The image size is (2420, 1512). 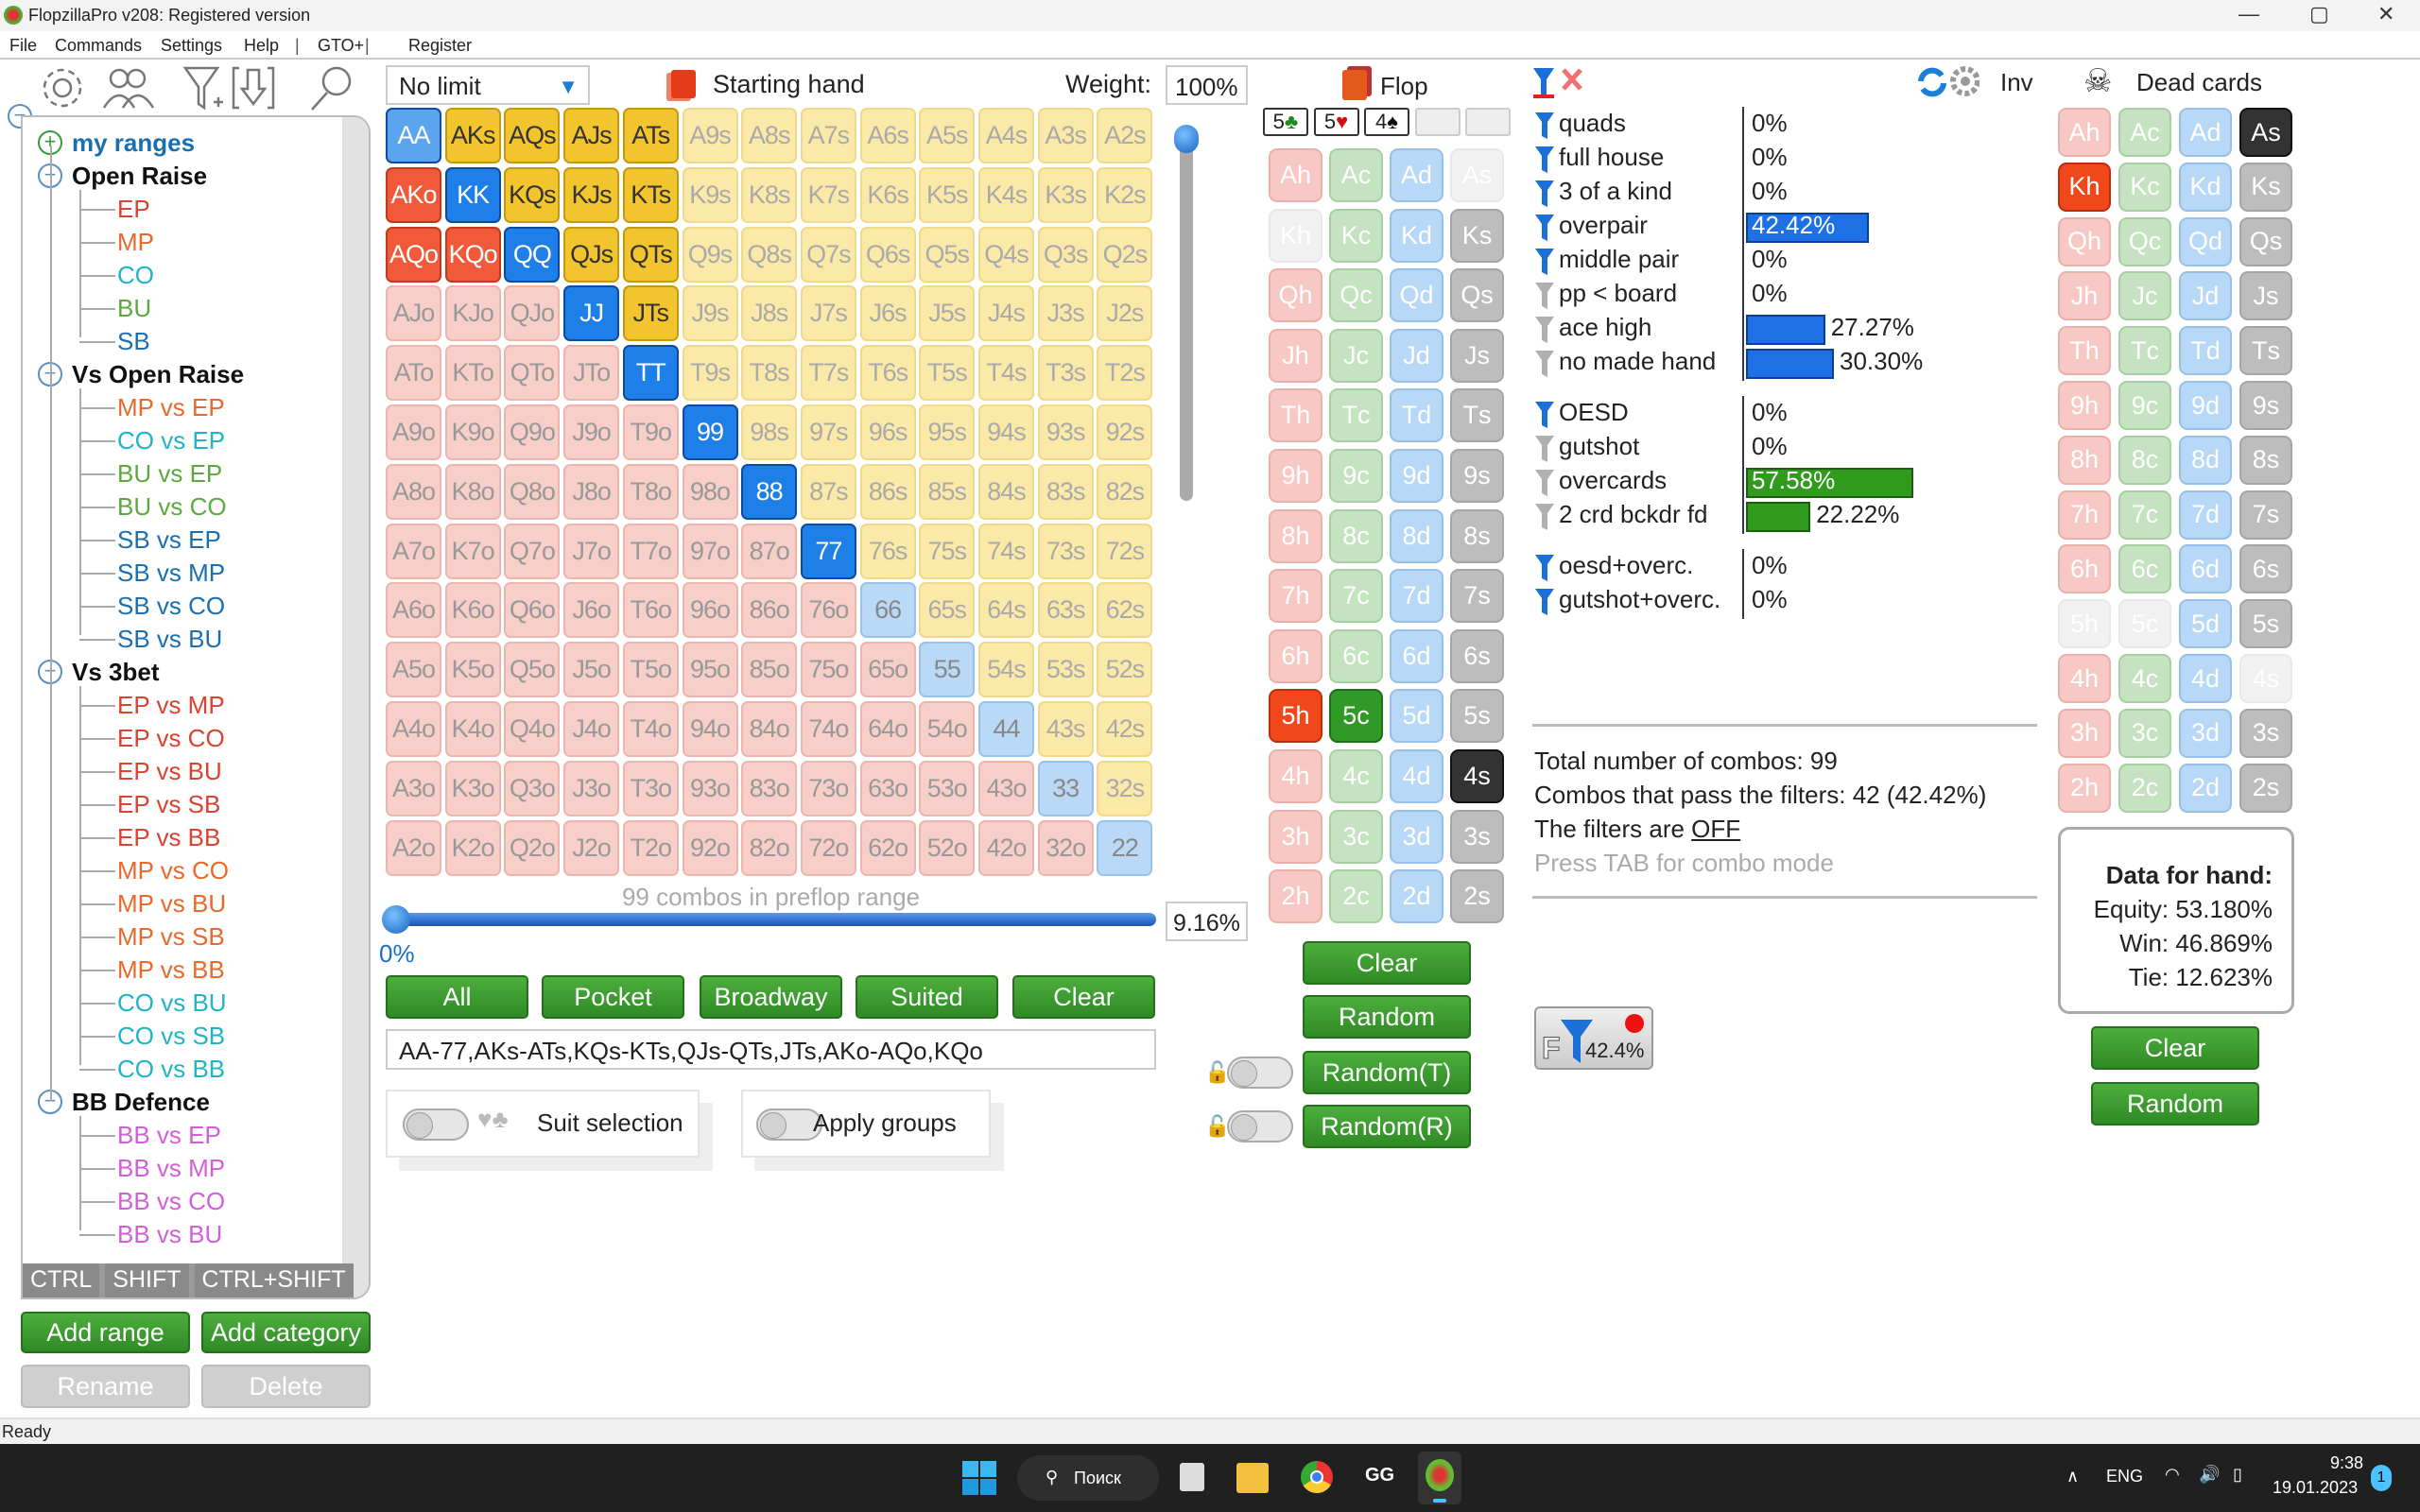 What do you see at coordinates (414, 670) in the screenshot?
I see `hand-cell: A5o` at bounding box center [414, 670].